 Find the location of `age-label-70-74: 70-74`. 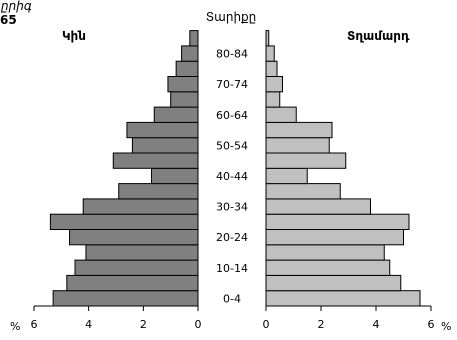

age-label-70-74: 70-74 is located at coordinates (232, 84).